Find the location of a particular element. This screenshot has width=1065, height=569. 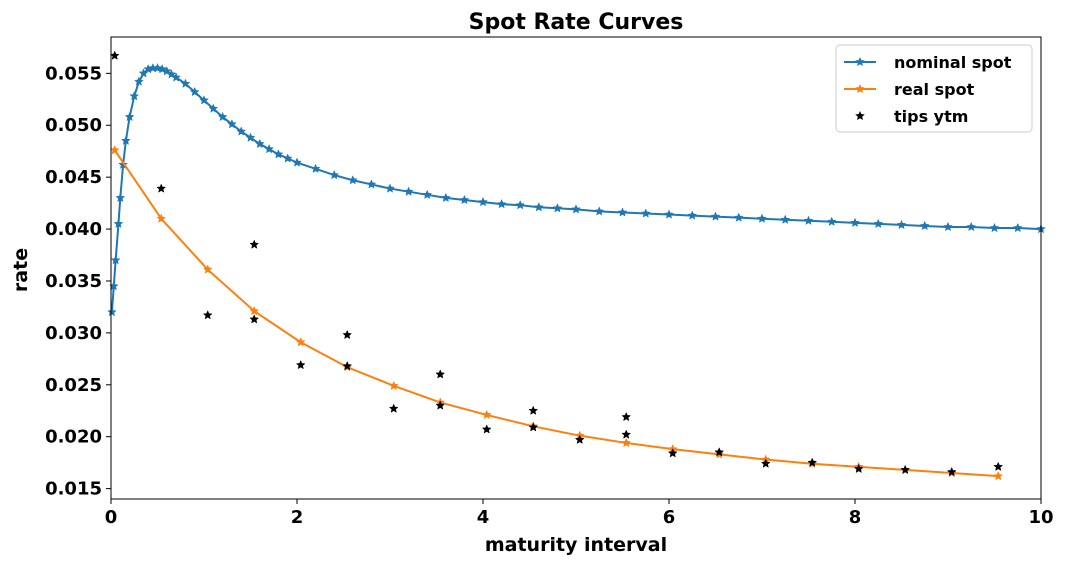

legend-label: nominal spot is located at coordinates (953, 62).